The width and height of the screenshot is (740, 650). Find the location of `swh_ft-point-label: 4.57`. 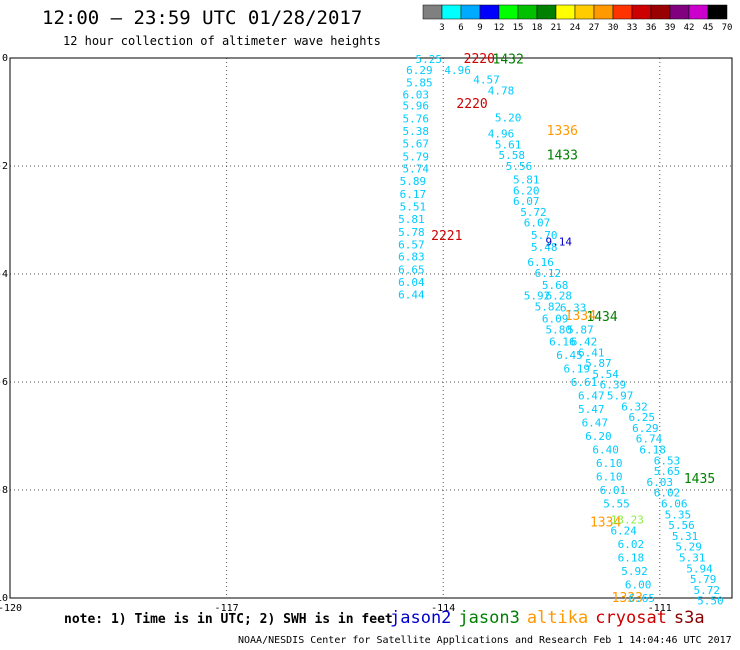

swh_ft-point-label: 4.57 is located at coordinates (486, 80).